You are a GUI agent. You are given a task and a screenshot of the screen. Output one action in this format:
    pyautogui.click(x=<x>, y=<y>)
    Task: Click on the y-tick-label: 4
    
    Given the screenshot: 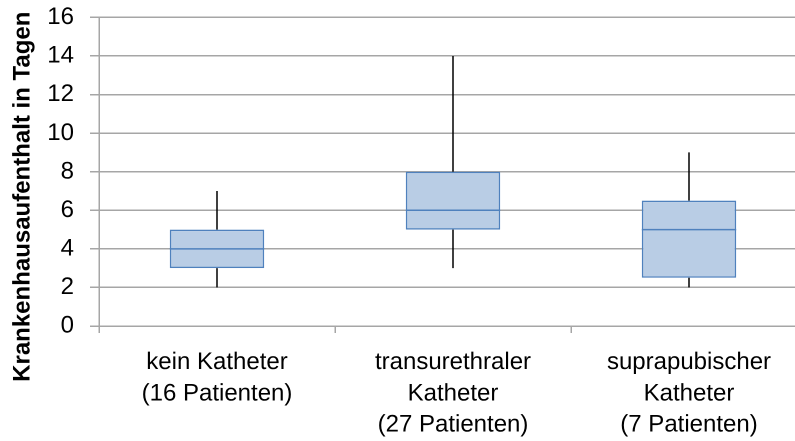 What is the action you would take?
    pyautogui.click(x=67, y=248)
    